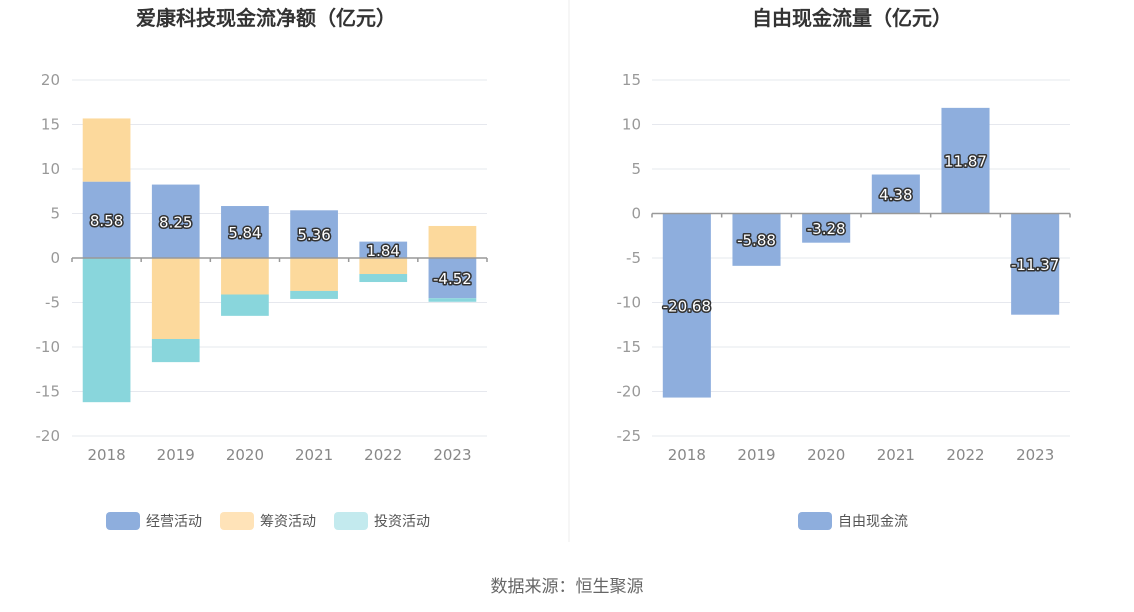 The height and width of the screenshot is (612, 1134). I want to click on data-label: 5.84, so click(244, 233).